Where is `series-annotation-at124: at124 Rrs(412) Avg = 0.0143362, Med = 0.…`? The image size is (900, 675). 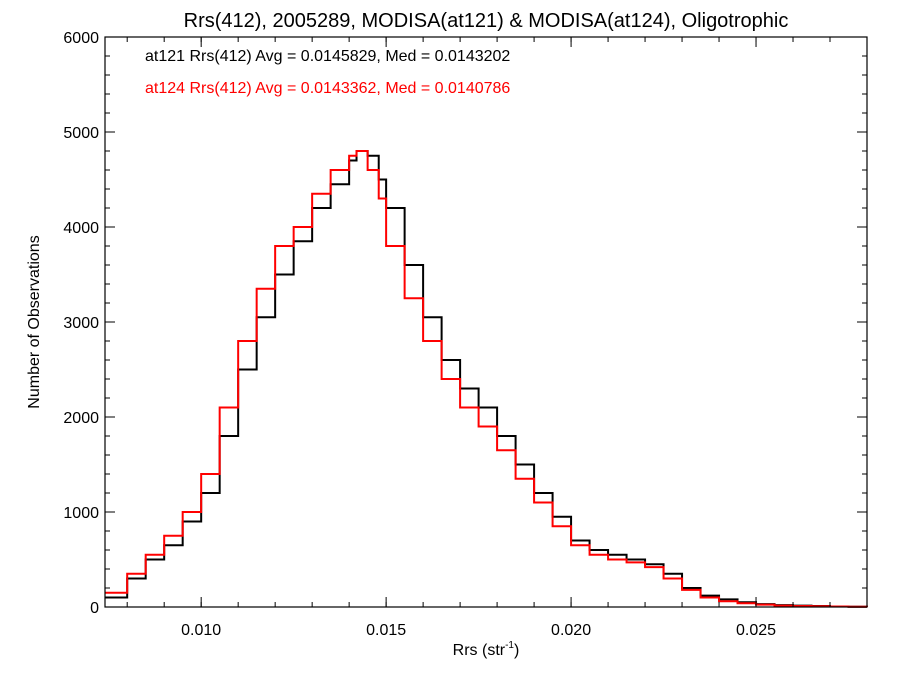 series-annotation-at124: at124 Rrs(412) Avg = 0.0143362, Med = 0.… is located at coordinates (327, 88).